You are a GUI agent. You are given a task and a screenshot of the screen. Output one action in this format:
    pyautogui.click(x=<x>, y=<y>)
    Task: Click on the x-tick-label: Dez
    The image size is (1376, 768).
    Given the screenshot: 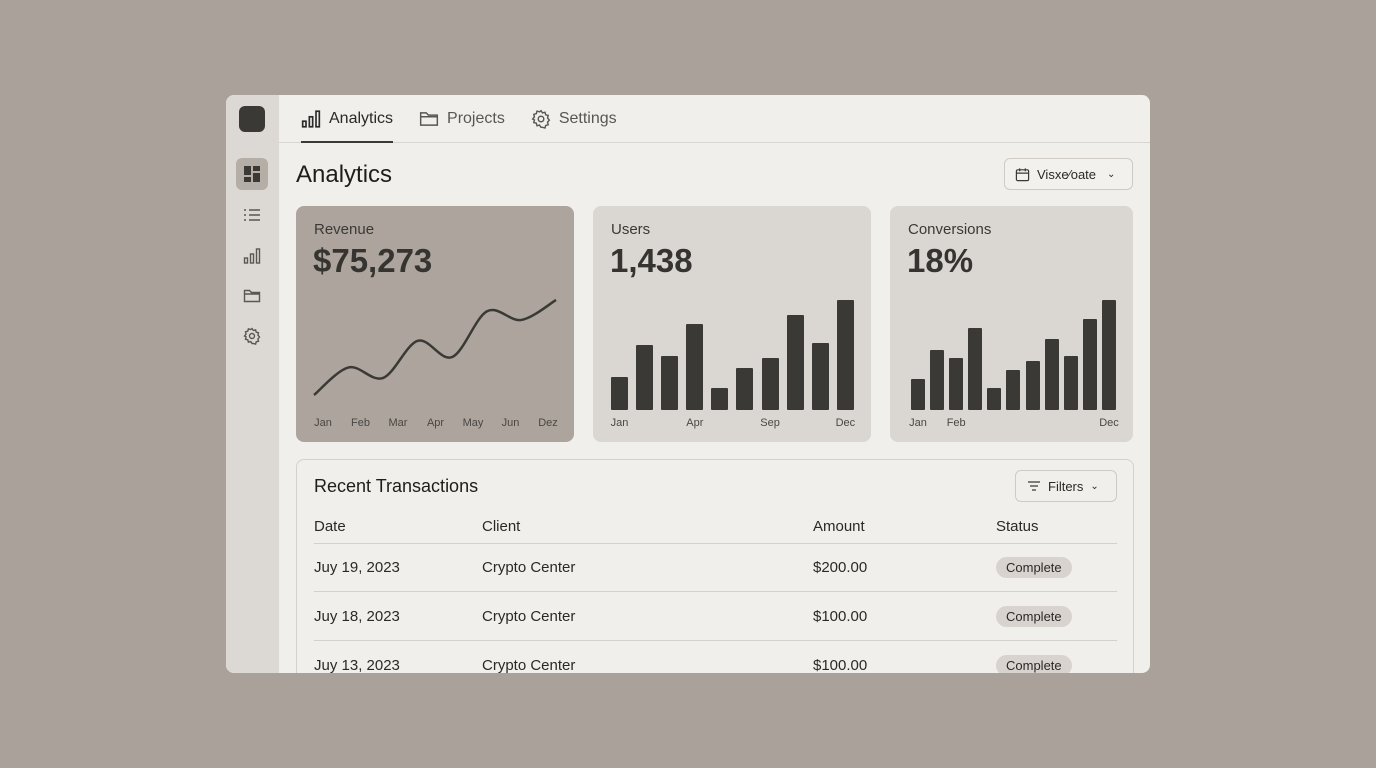 What is the action you would take?
    pyautogui.click(x=548, y=423)
    